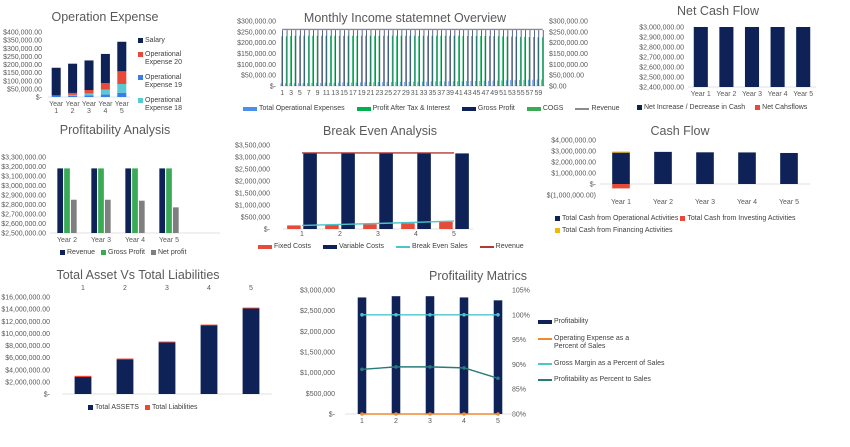 The width and height of the screenshot is (850, 447). Describe the element at coordinates (785, 107) in the screenshot. I see `legend-label: Net Cahsflows` at that location.